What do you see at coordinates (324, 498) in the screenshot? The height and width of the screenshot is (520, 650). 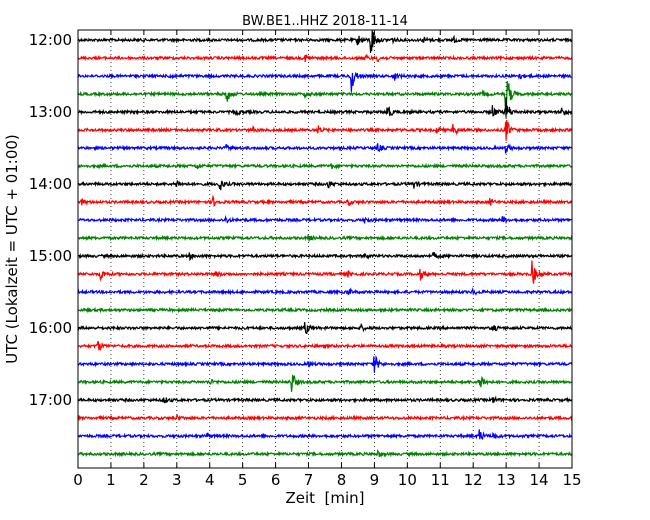 I see `x-axis-label: Zeit [min]` at bounding box center [324, 498].